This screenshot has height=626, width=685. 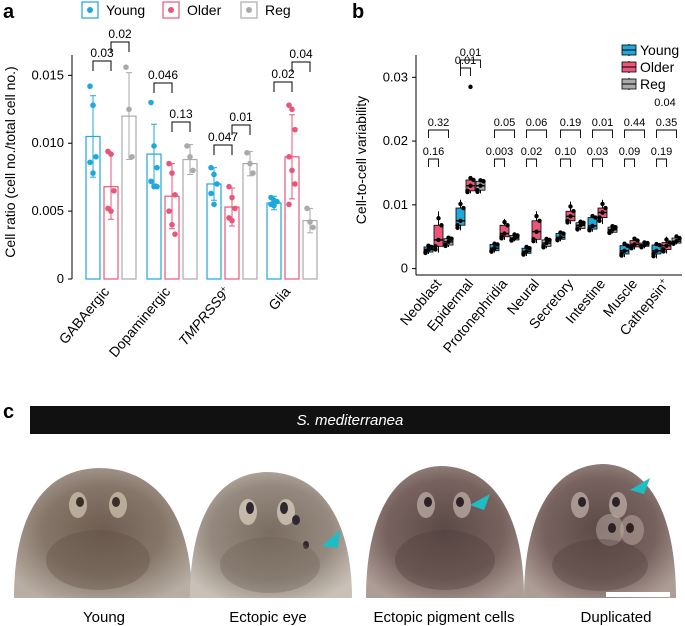 What do you see at coordinates (201, 91) in the screenshot?
I see `panel-a-brackets: 0.03 0.02 0.046 0.13 0.047 0.01 0.02 0.04` at bounding box center [201, 91].